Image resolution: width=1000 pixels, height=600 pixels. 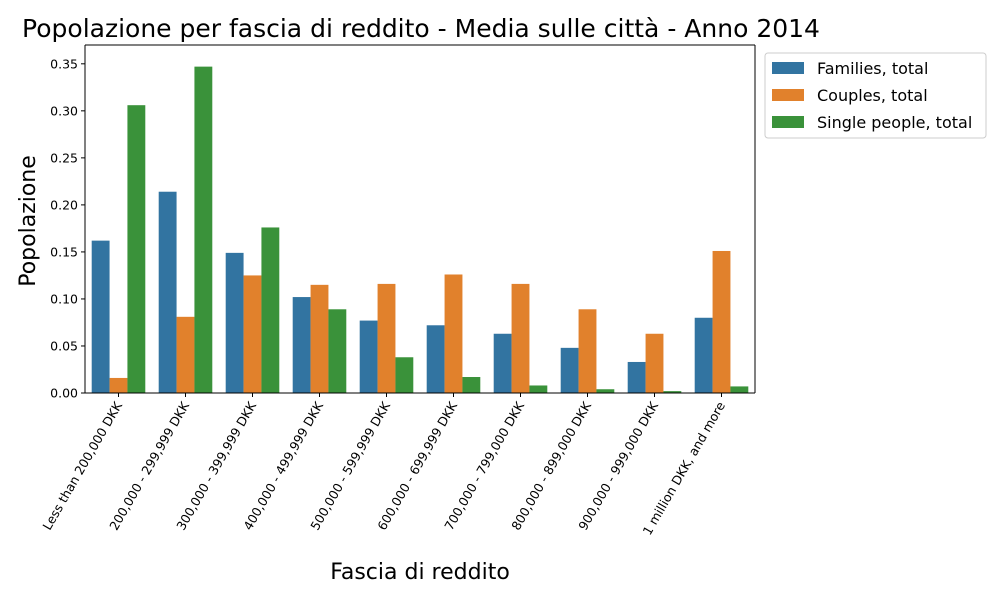 What do you see at coordinates (872, 68) in the screenshot?
I see `legend-label: Families, total` at bounding box center [872, 68].